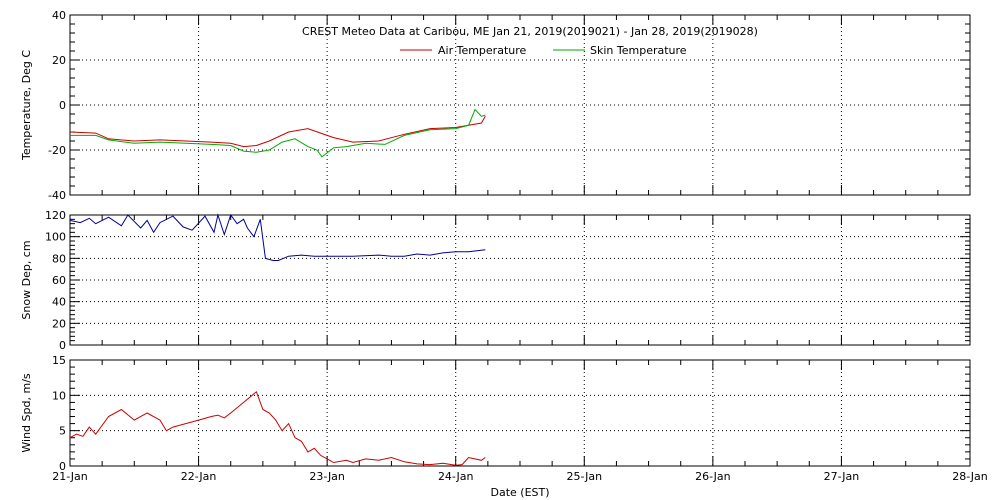 The image size is (1000, 500). I want to click on ytick-label-snow: 0, so click(62, 345).